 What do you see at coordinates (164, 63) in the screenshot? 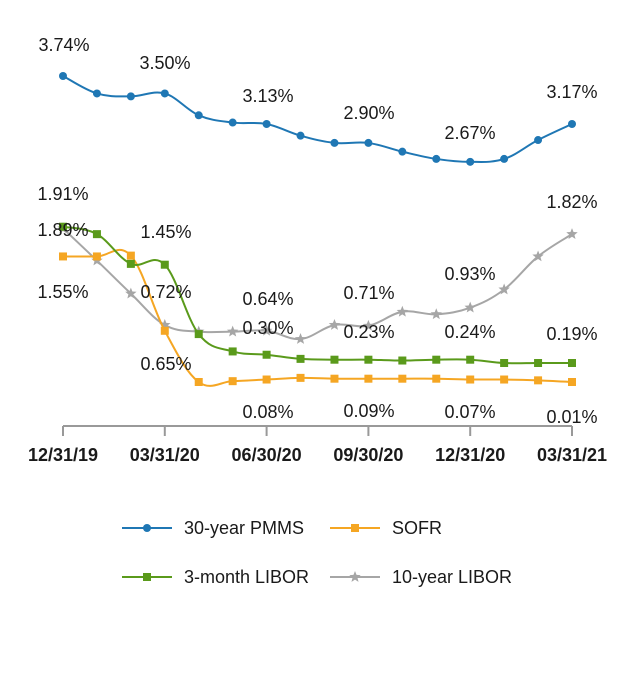
I see `data-label-30-year-pmms-3: 3.50%` at bounding box center [164, 63].